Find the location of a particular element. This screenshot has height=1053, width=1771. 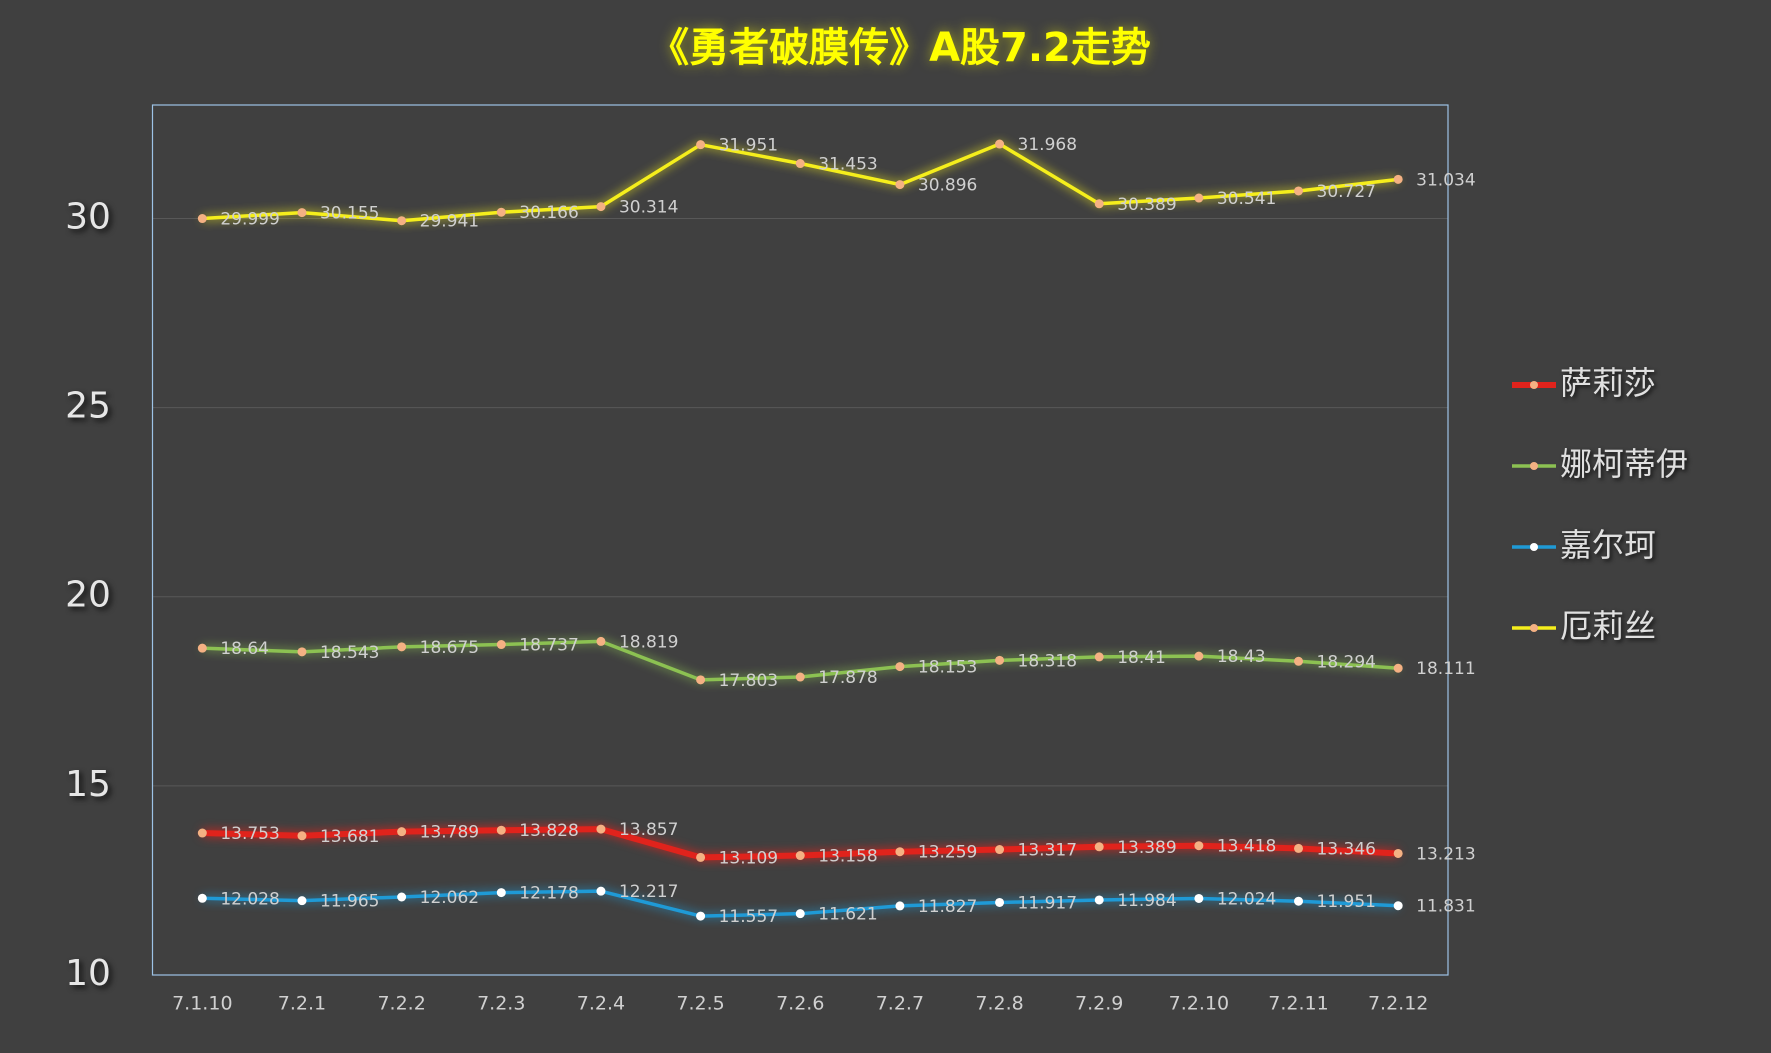

x-tick-label: 7.2.3 is located at coordinates (501, 1004).